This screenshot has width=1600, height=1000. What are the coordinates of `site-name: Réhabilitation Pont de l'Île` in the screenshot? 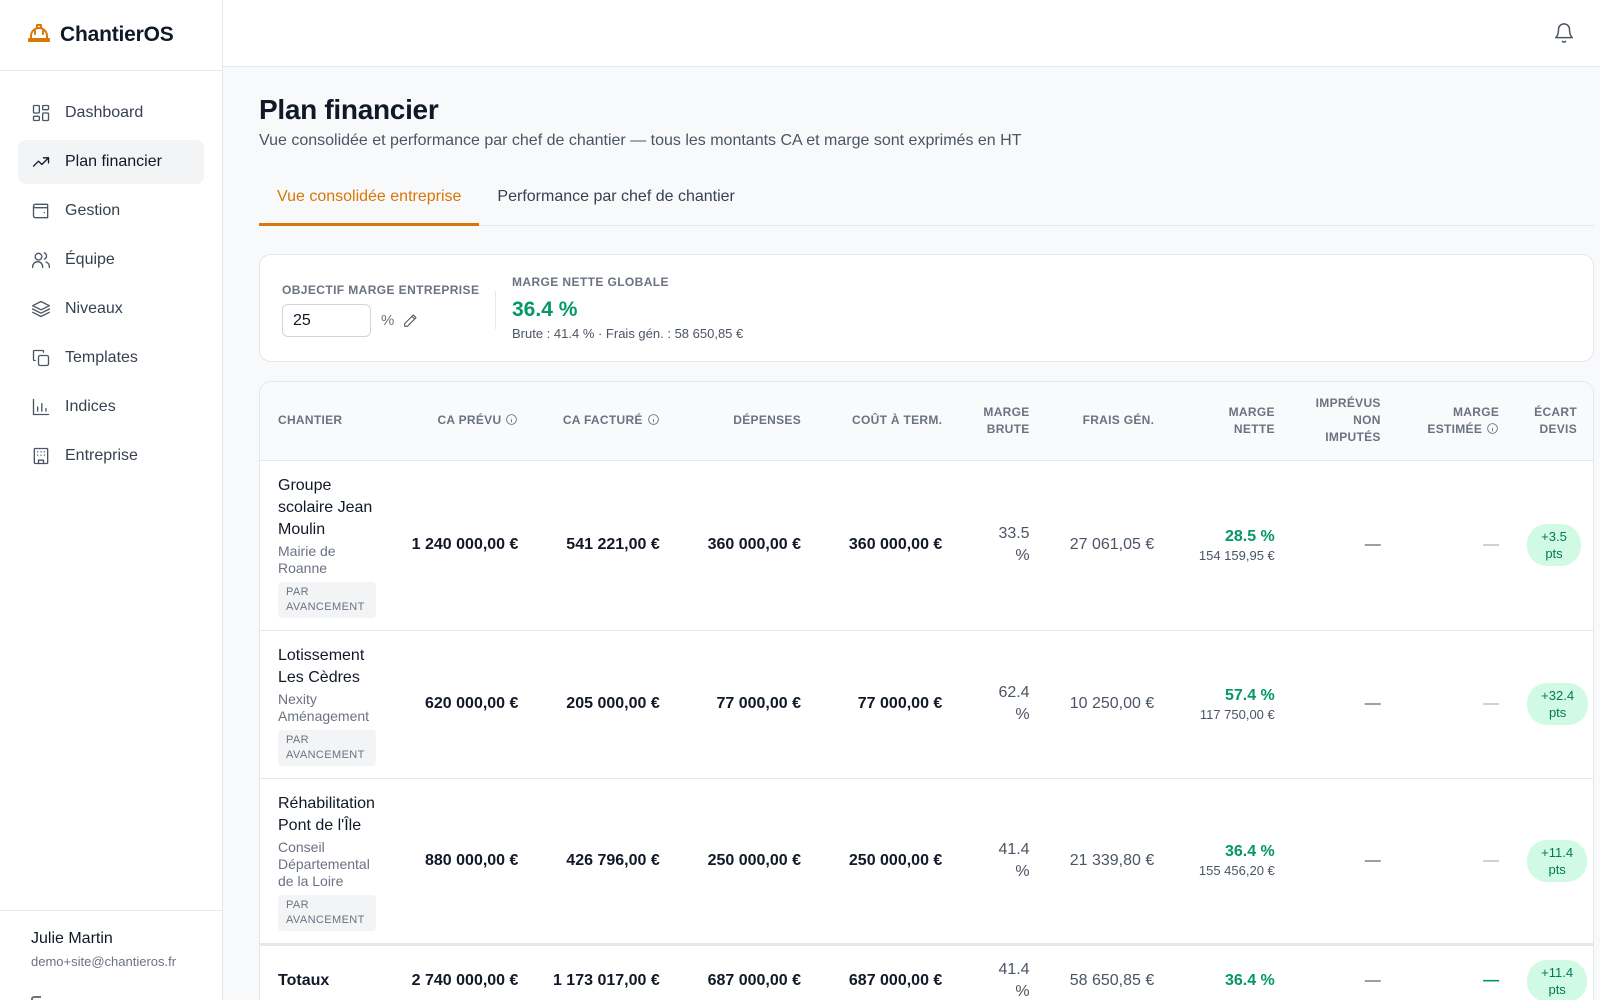 It's located at (326, 814).